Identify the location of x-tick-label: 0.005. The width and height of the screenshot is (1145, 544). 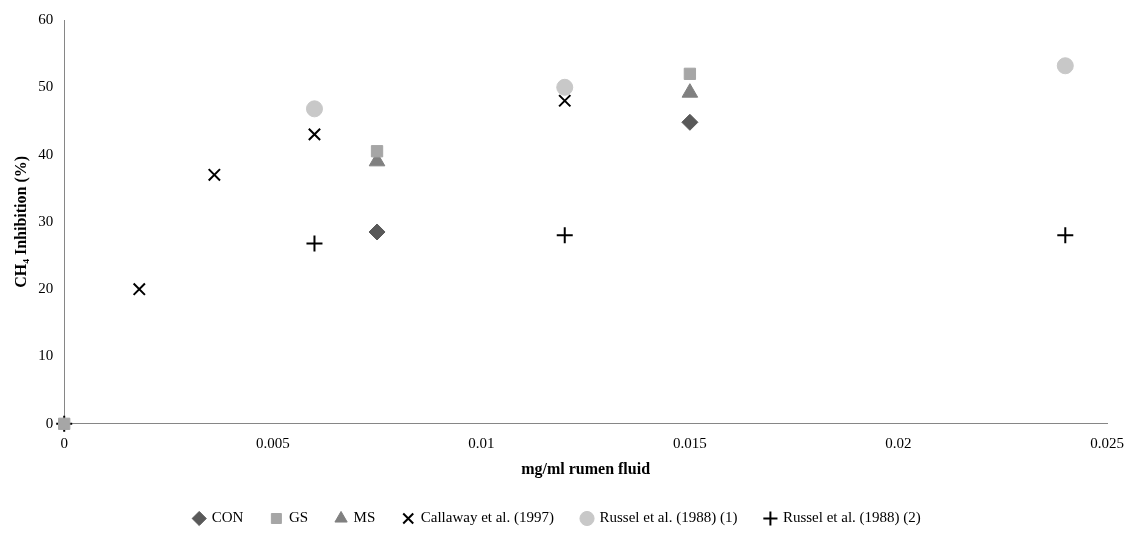
(272, 442).